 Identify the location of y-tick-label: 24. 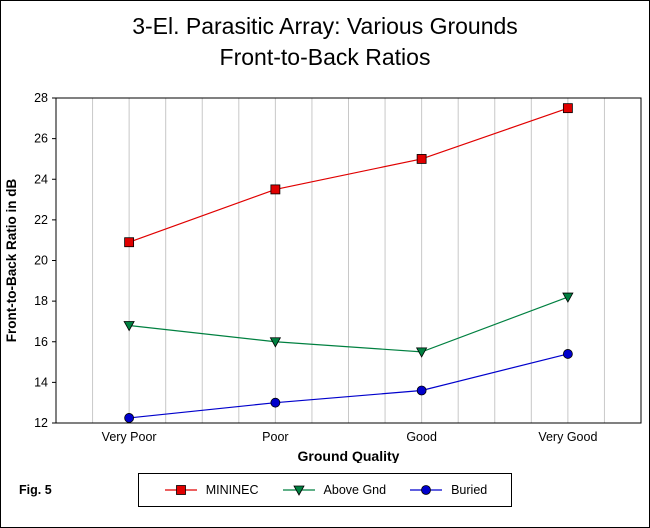
(41, 179).